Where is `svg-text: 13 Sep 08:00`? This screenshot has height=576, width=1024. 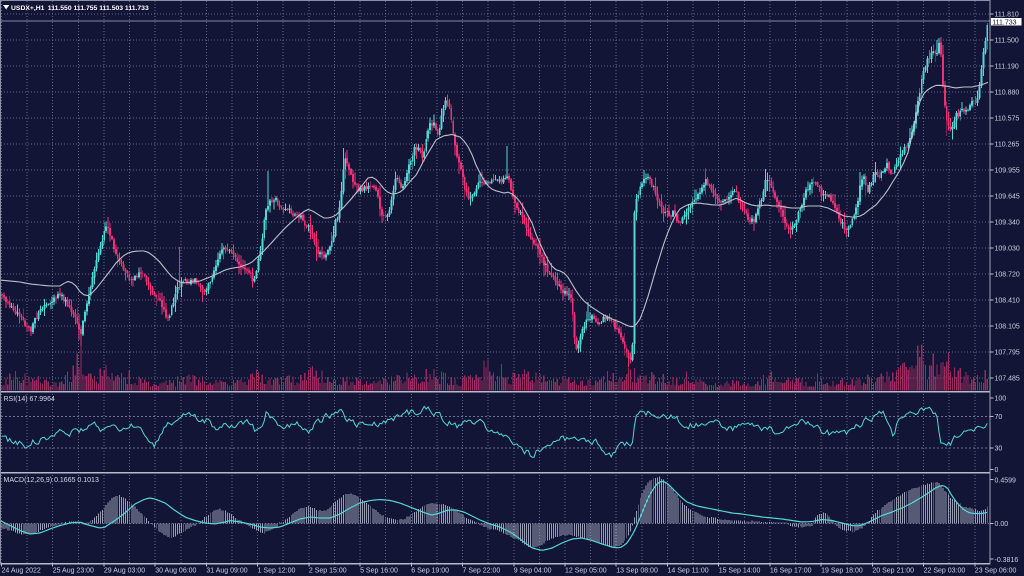 svg-text: 13 Sep 08:00 is located at coordinates (637, 571).